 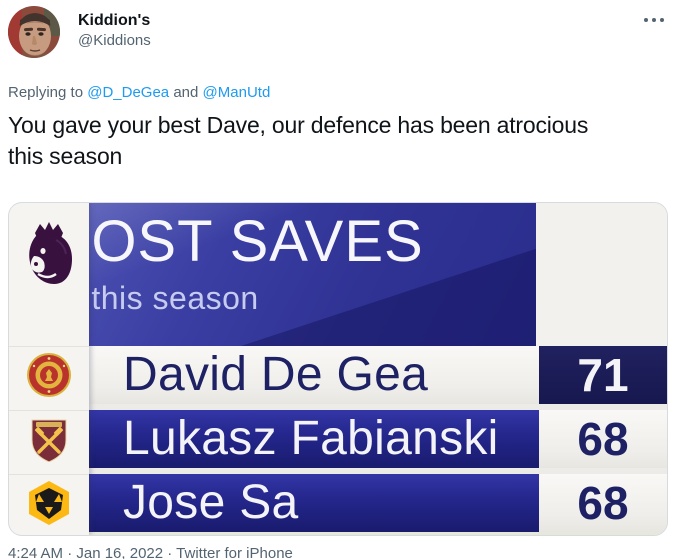 What do you see at coordinates (311, 438) in the screenshot?
I see `player-name: Lukasz Fabianski` at bounding box center [311, 438].